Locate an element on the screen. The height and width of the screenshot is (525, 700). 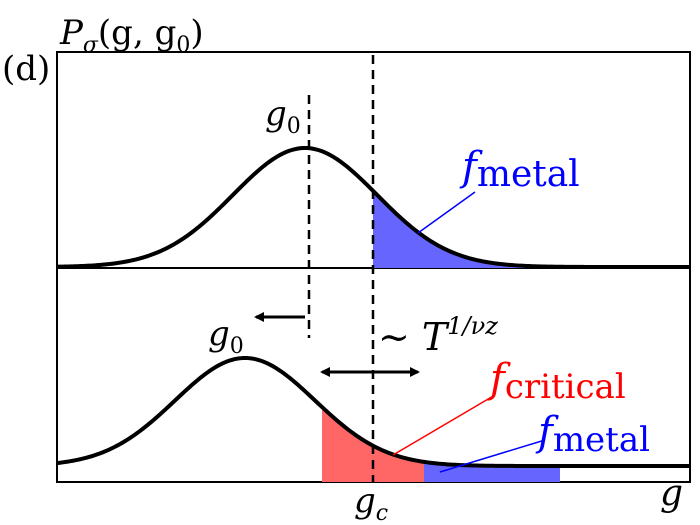
top-fmetal-leader is located at coordinates (446, 212).